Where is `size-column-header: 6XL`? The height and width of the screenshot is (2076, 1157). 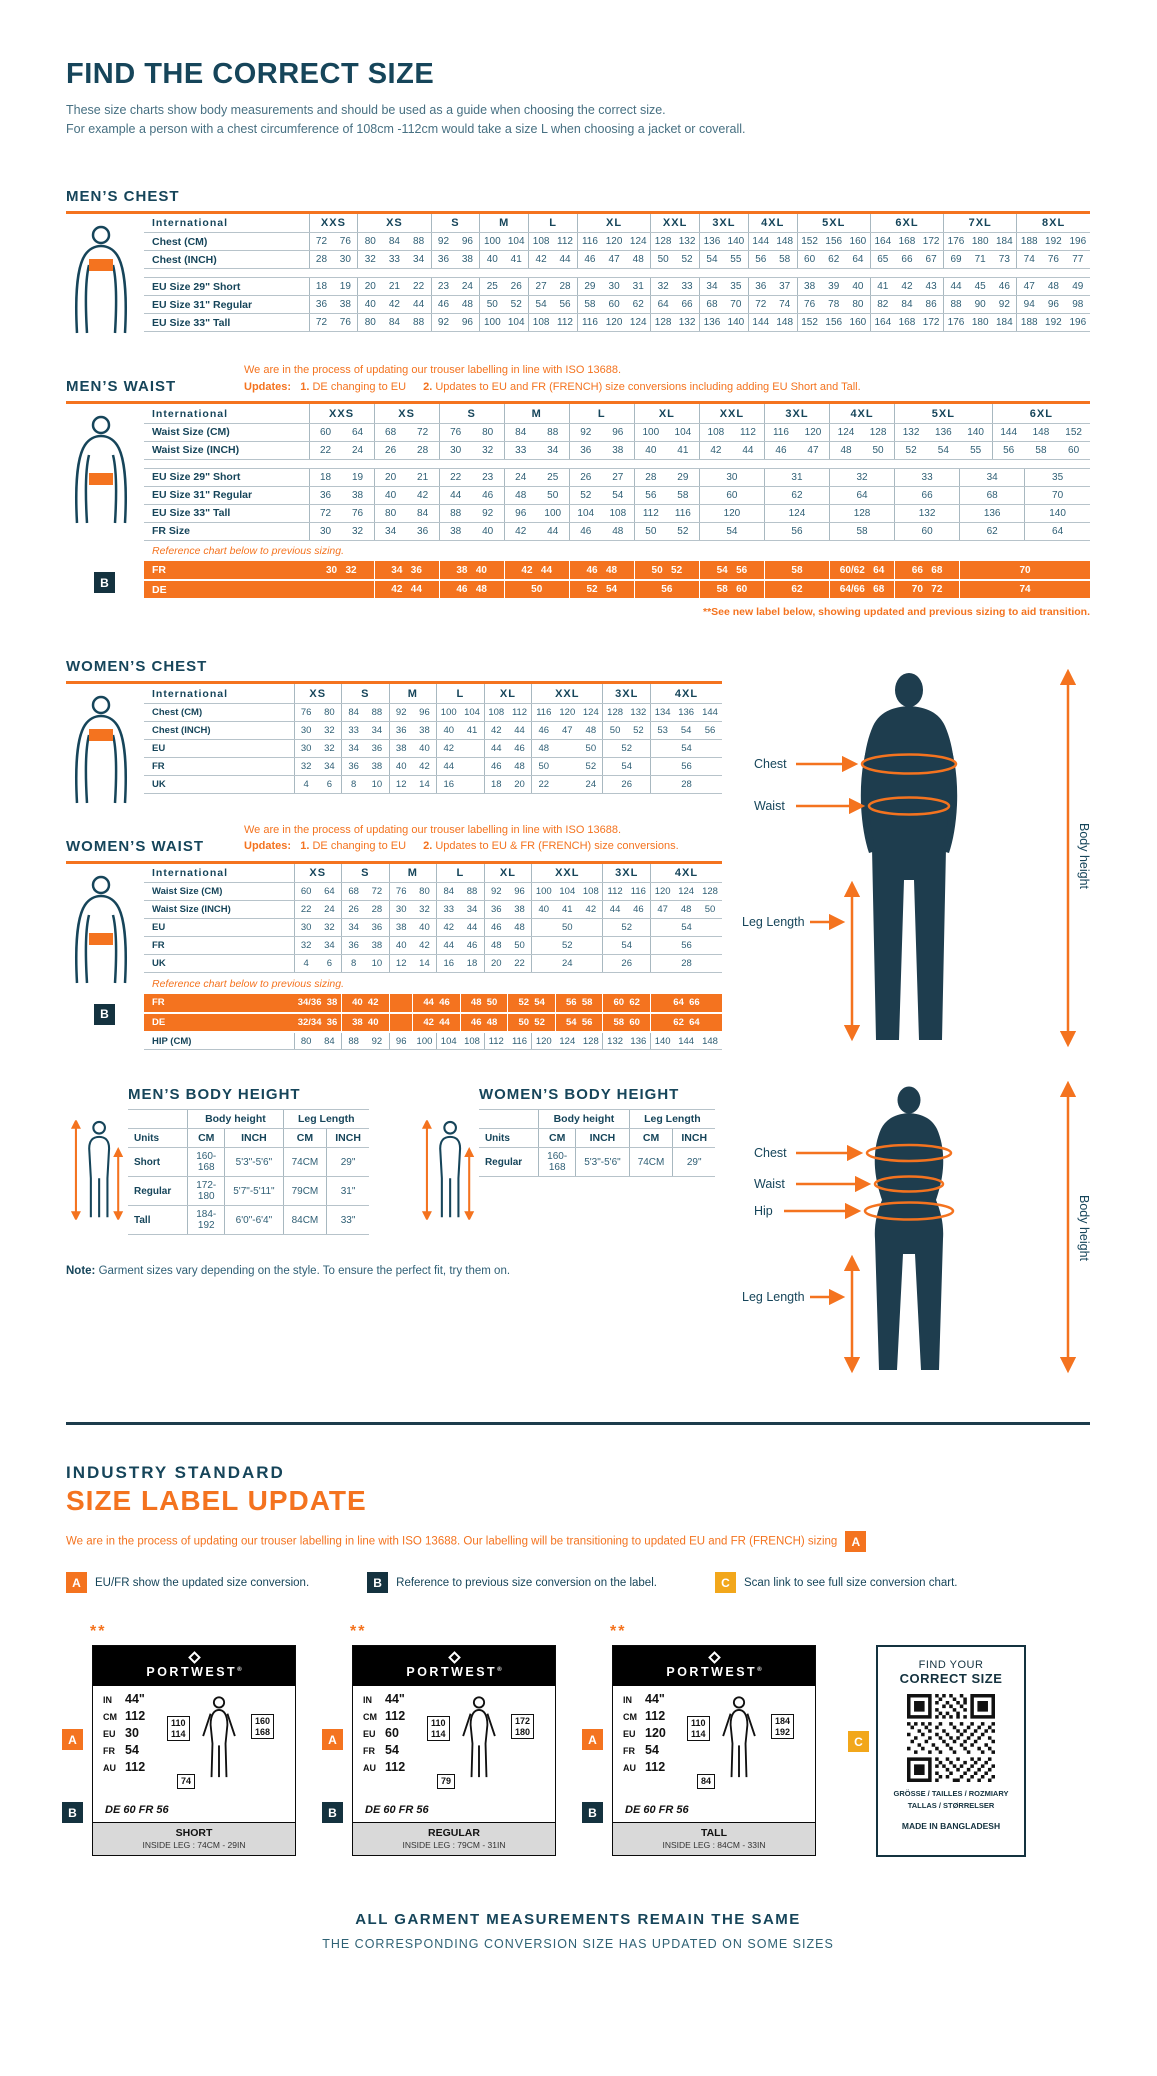 size-column-header: 6XL is located at coordinates (906, 223).